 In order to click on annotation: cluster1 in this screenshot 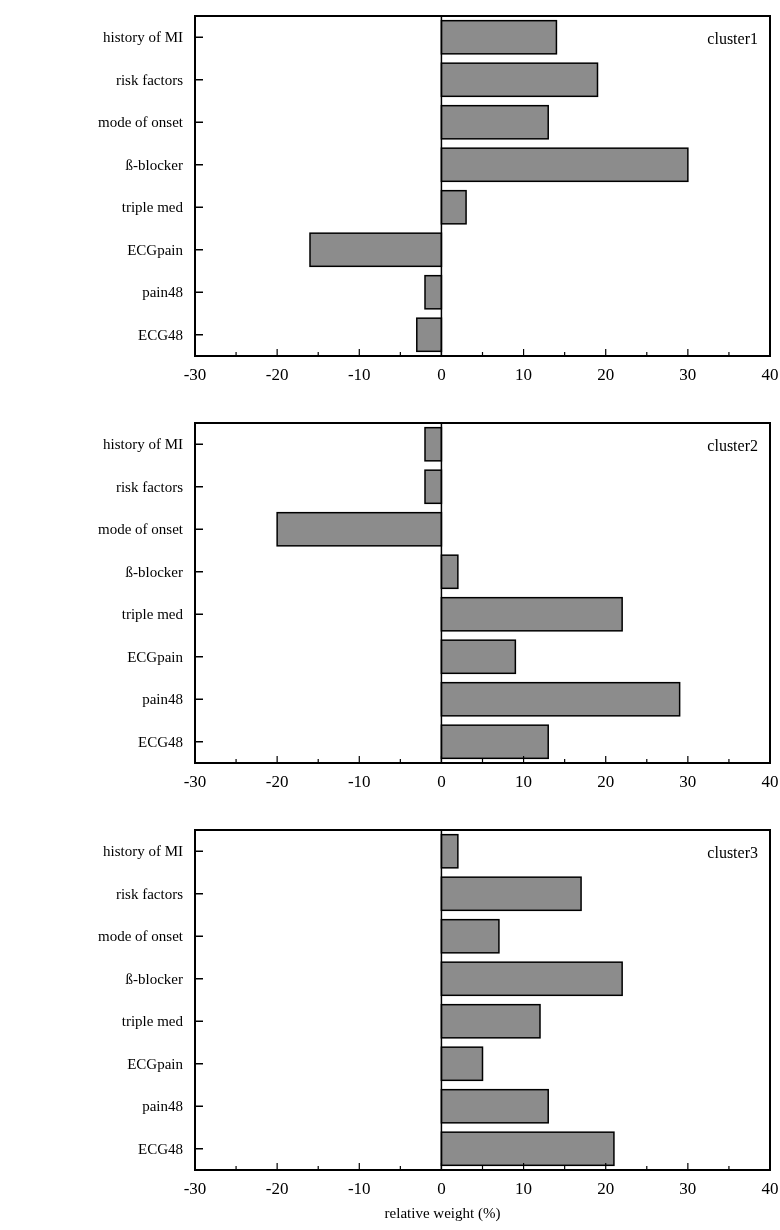, I will do `click(732, 38)`.